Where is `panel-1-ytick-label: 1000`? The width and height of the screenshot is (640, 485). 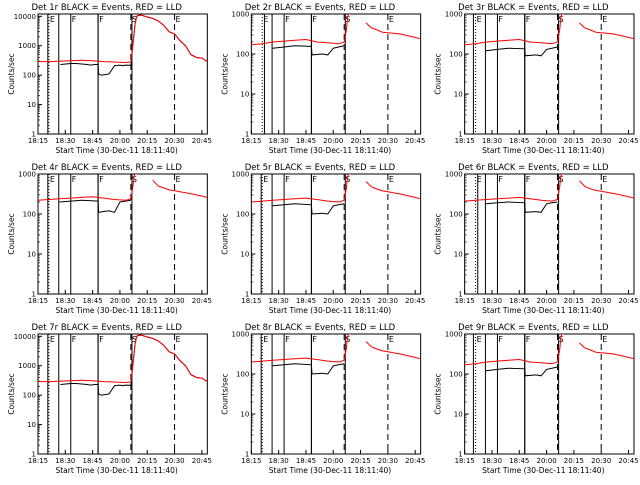
panel-1-ytick-label: 1000 is located at coordinates (27, 46).